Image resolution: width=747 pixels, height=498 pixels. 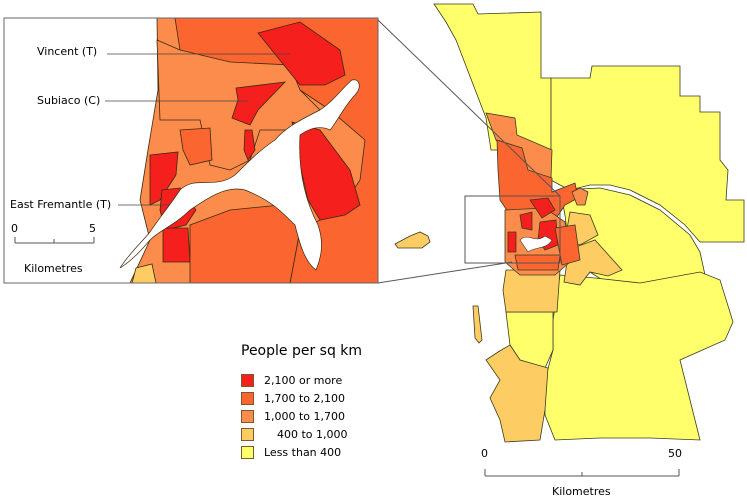 What do you see at coordinates (67, 51) in the screenshot?
I see `label-vincent: Vincent (T)` at bounding box center [67, 51].